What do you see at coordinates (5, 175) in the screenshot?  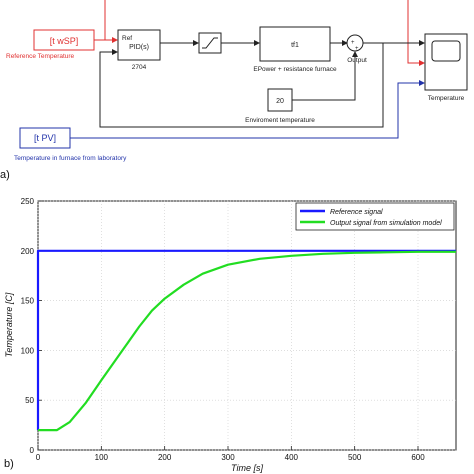 I see `panel-a-label: a)` at bounding box center [5, 175].